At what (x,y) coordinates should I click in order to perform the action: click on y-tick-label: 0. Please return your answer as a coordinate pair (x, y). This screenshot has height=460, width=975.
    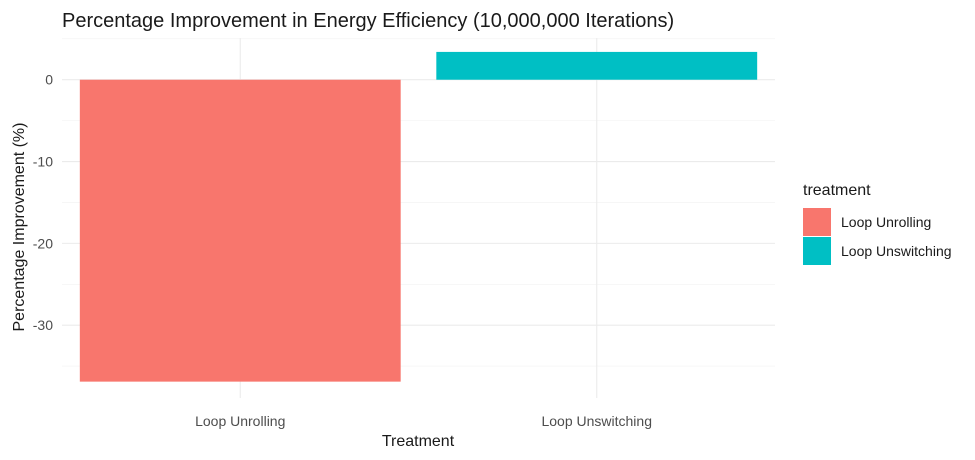
    Looking at the image, I should click on (49, 80).